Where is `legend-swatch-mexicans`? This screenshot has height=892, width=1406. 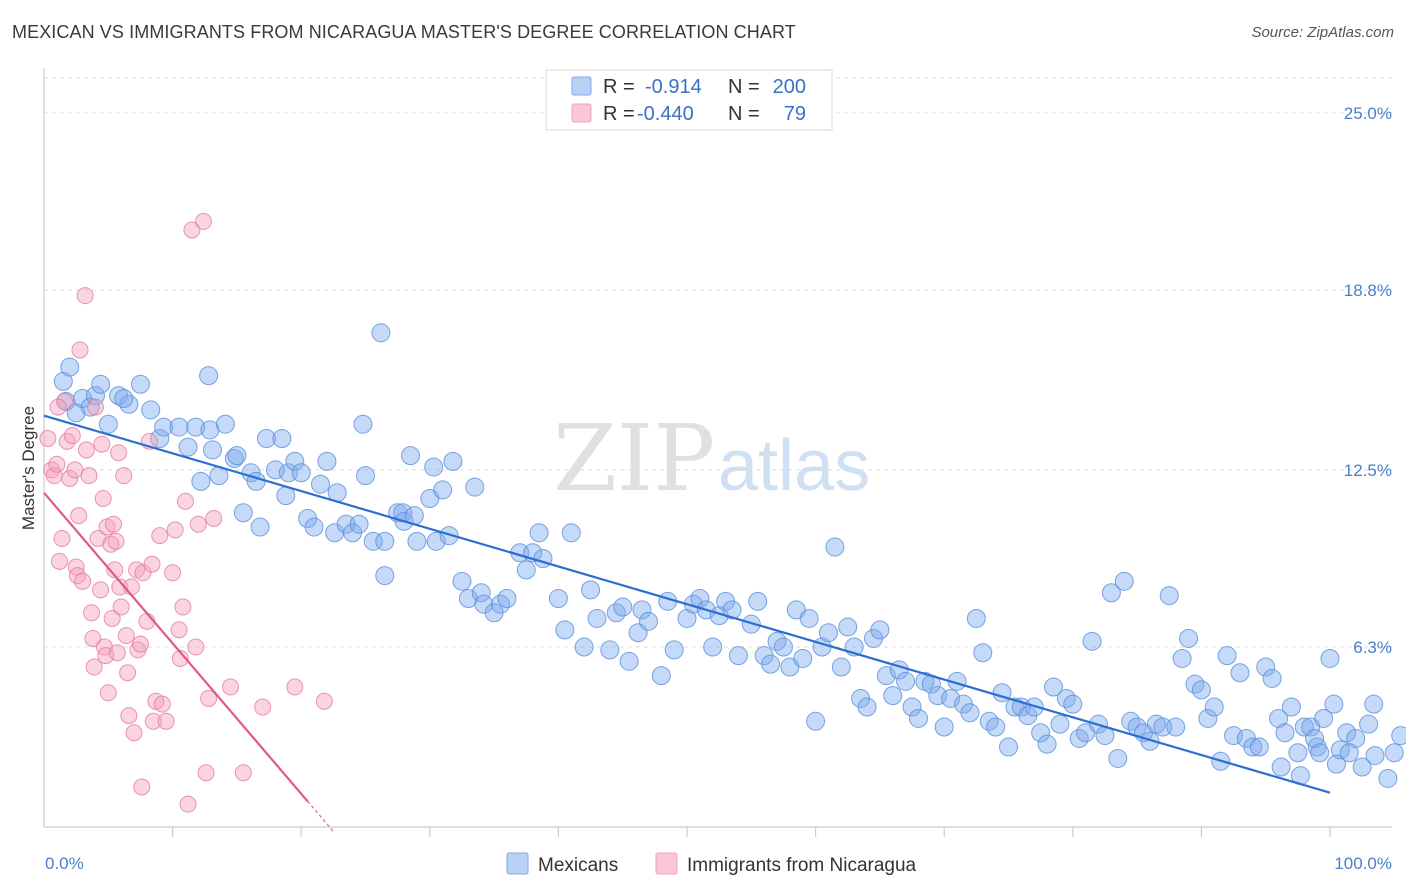
legend-swatch-mexicans is located at coordinates (581, 86).